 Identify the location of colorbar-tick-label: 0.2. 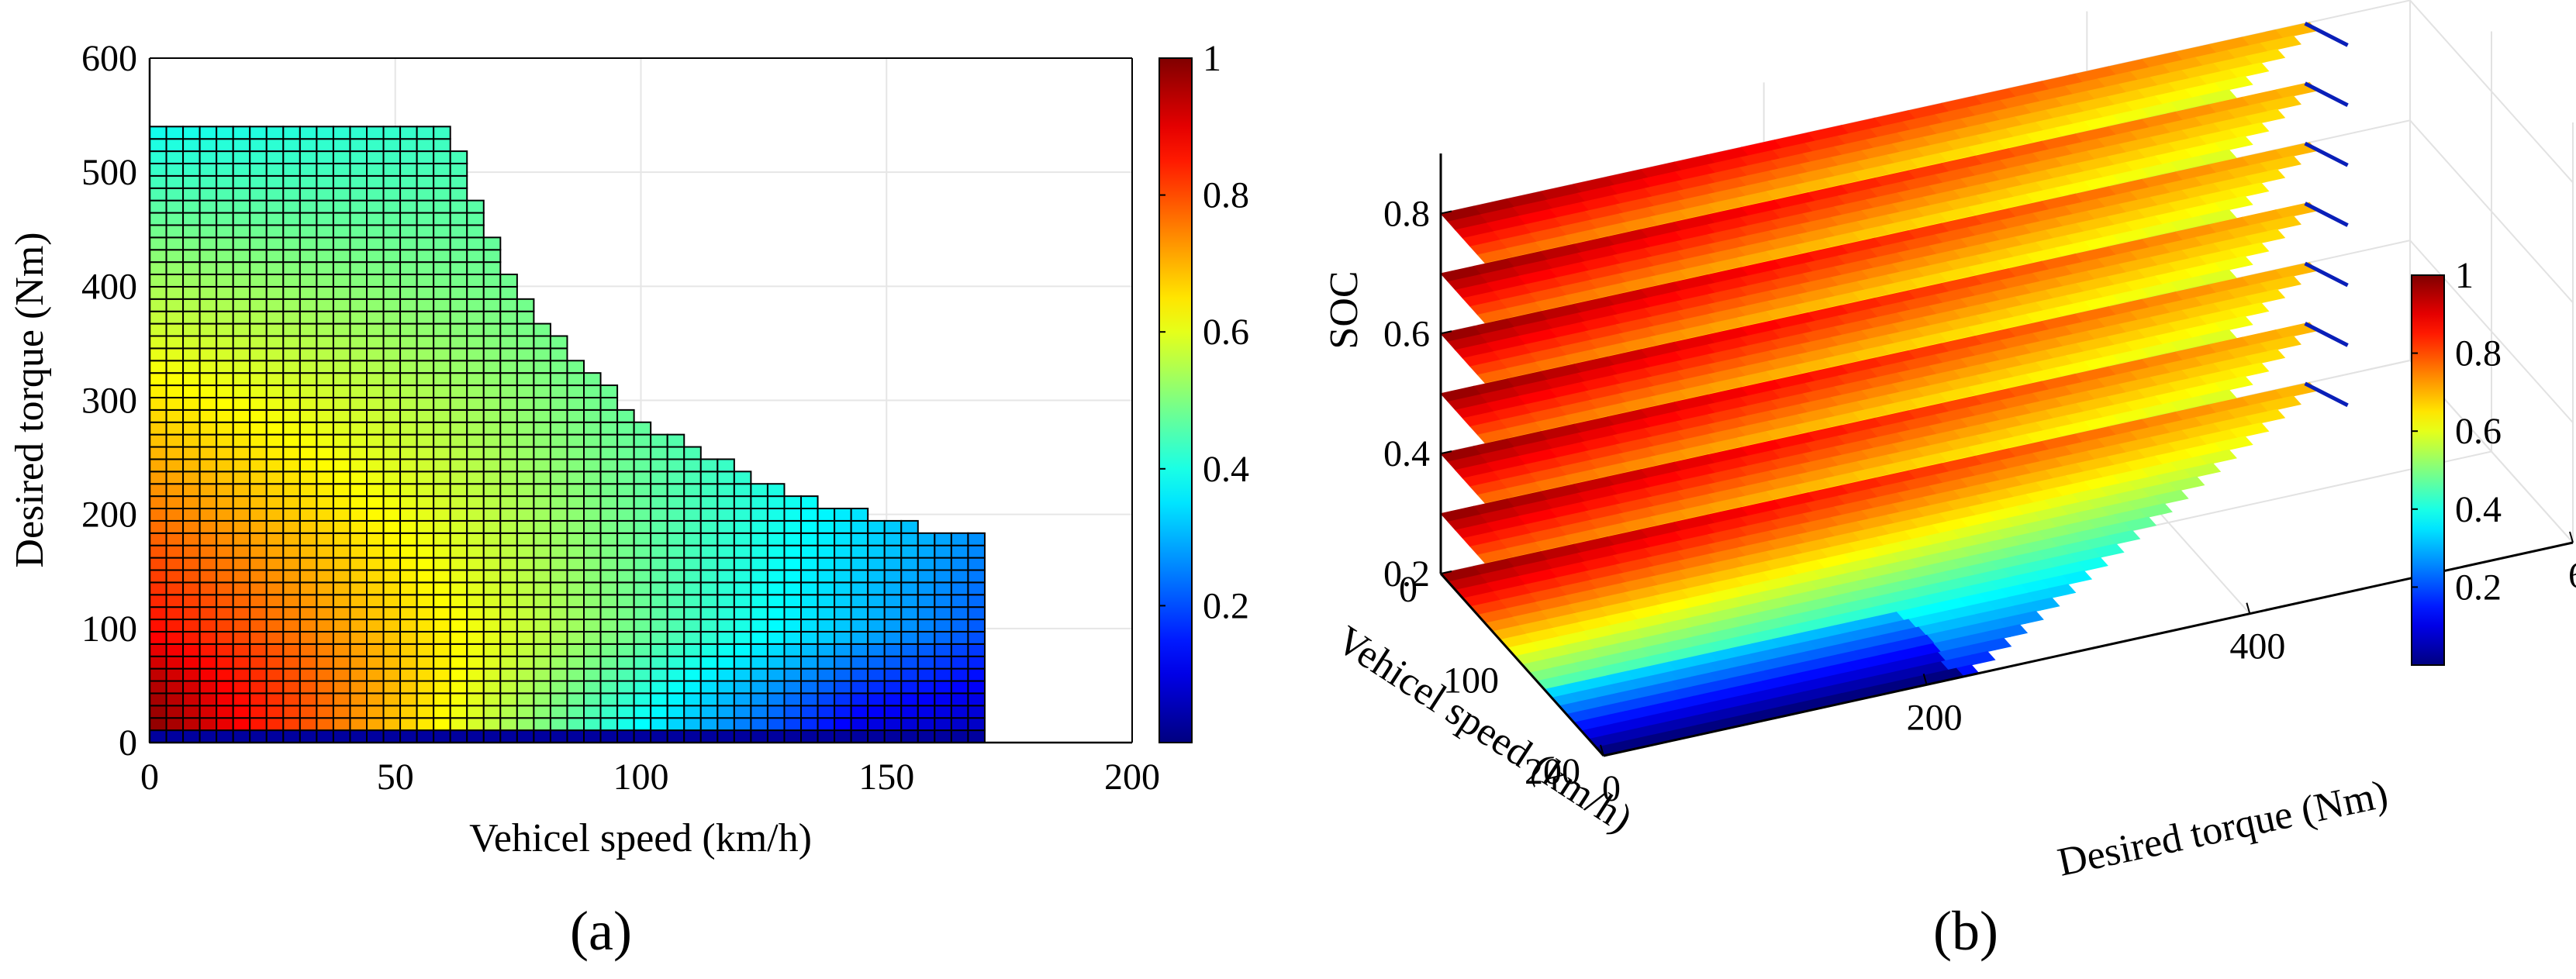
(1226, 605).